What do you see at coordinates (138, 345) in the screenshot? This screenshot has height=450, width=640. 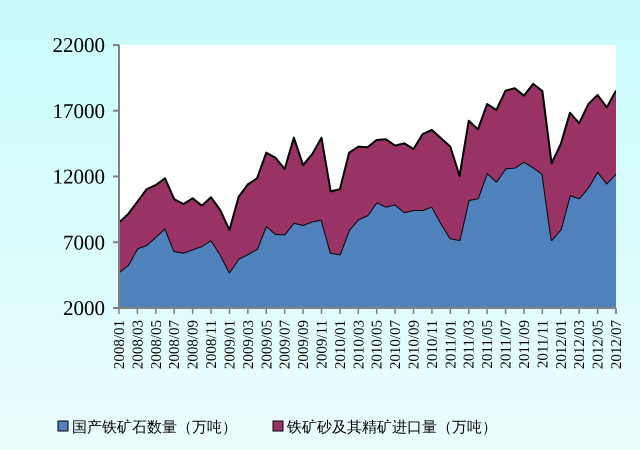 I see `x-tick-label: 2008/03` at bounding box center [138, 345].